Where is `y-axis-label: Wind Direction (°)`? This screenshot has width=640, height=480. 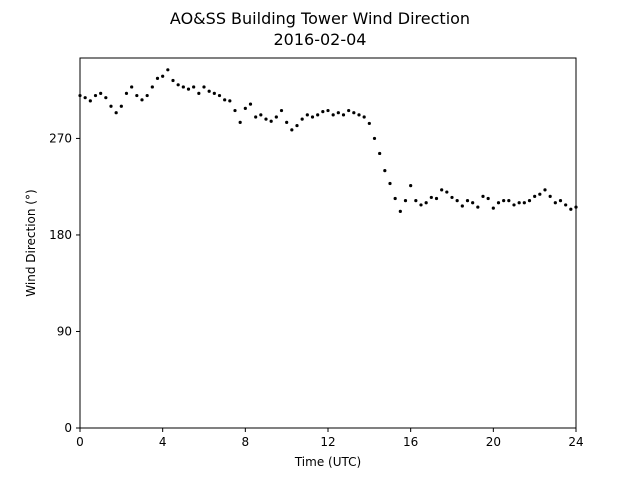 y-axis-label: Wind Direction (°) is located at coordinates (31, 242).